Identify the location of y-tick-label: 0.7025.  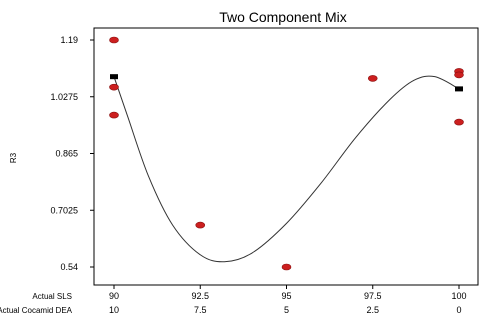
(64, 210).